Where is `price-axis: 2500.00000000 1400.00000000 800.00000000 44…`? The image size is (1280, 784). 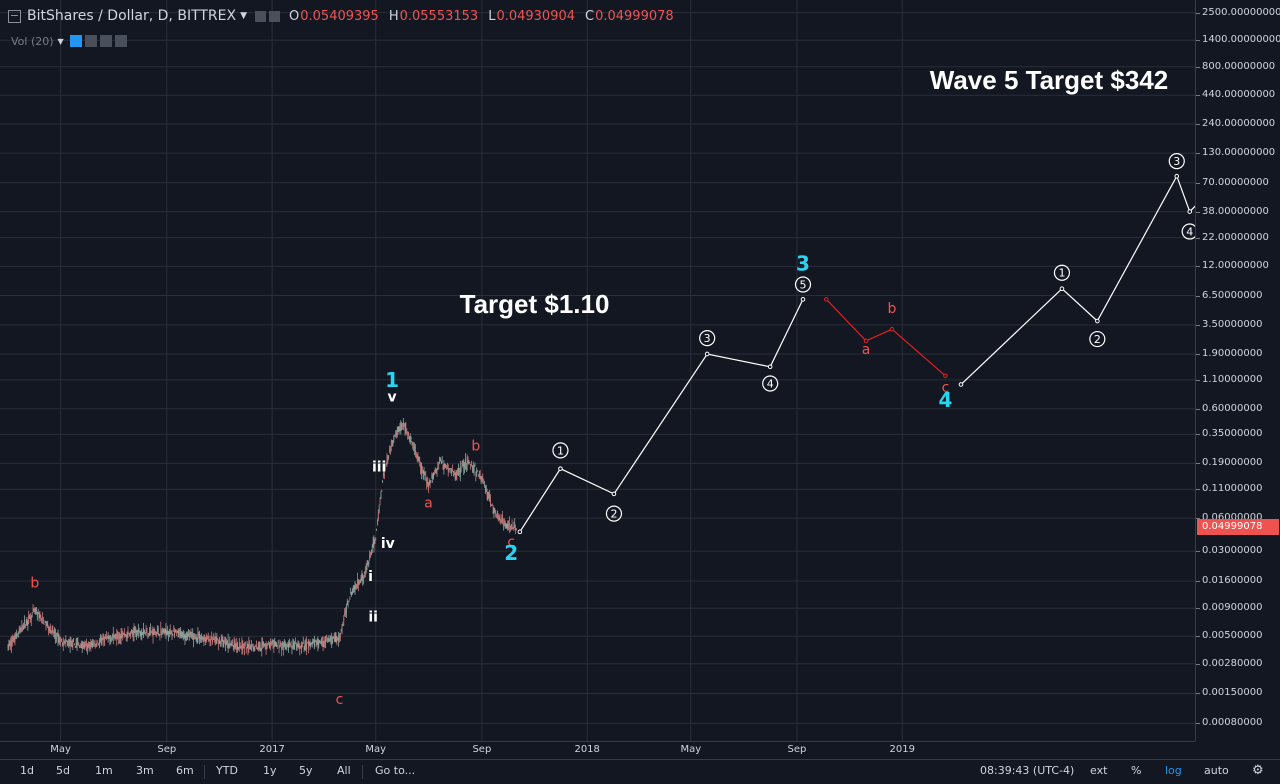
price-axis: 2500.00000000 1400.00000000 800.00000000 44… is located at coordinates (1237, 370).